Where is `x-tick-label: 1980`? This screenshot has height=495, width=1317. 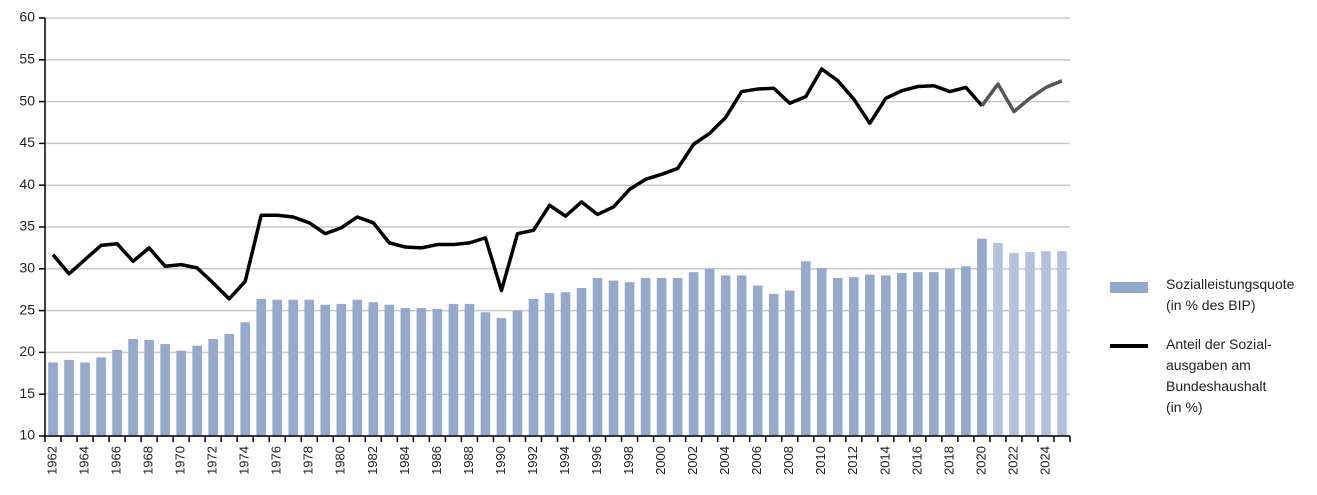
x-tick-label: 1980 is located at coordinates (340, 460).